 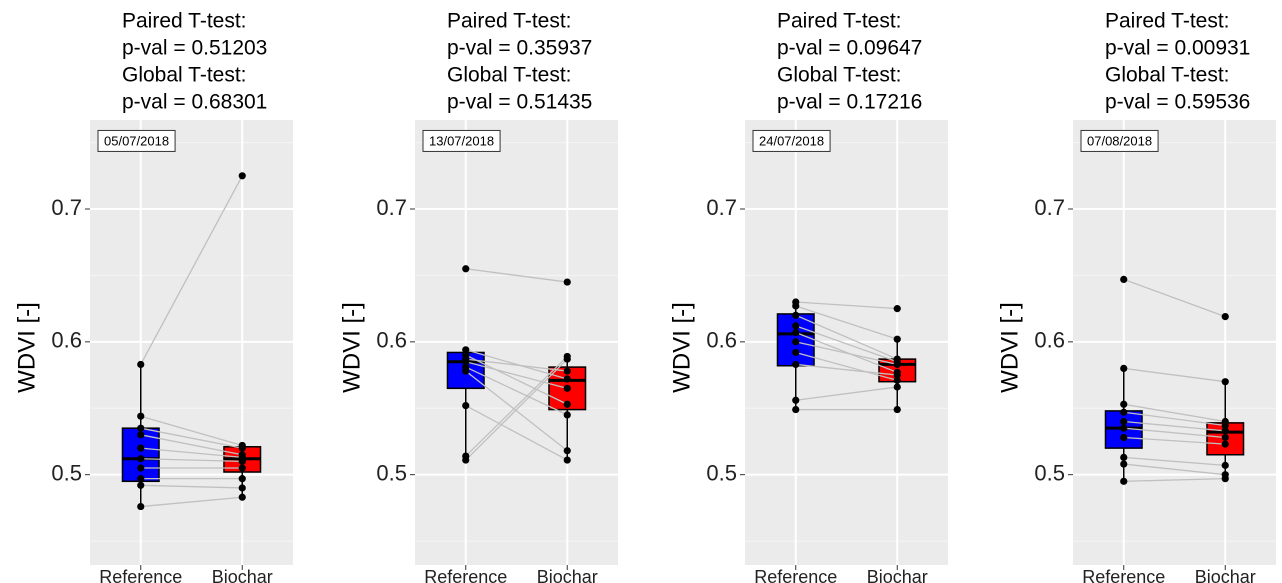 I want to click on panel-title: p-val = 0.00931, so click(x=1177, y=48).